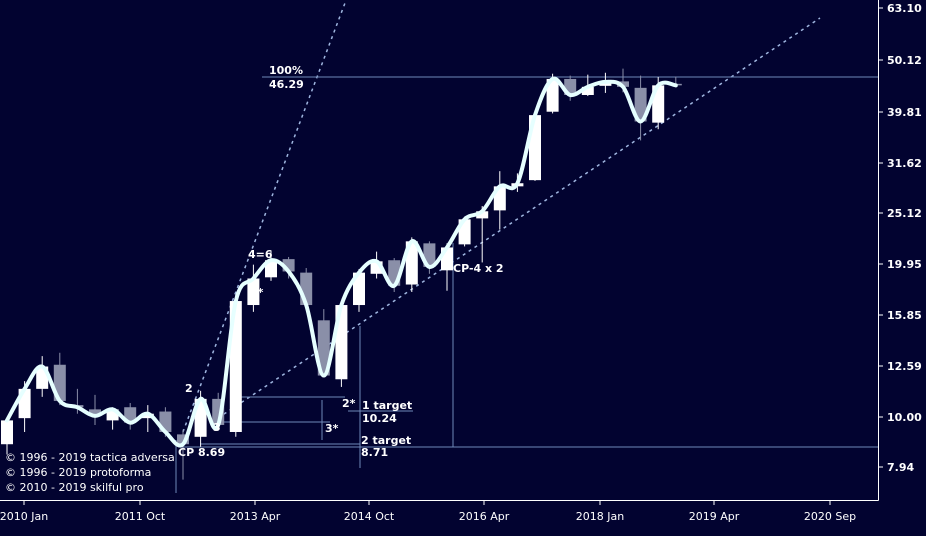  What do you see at coordinates (7, 432) in the screenshot?
I see `candle-up` at bounding box center [7, 432].